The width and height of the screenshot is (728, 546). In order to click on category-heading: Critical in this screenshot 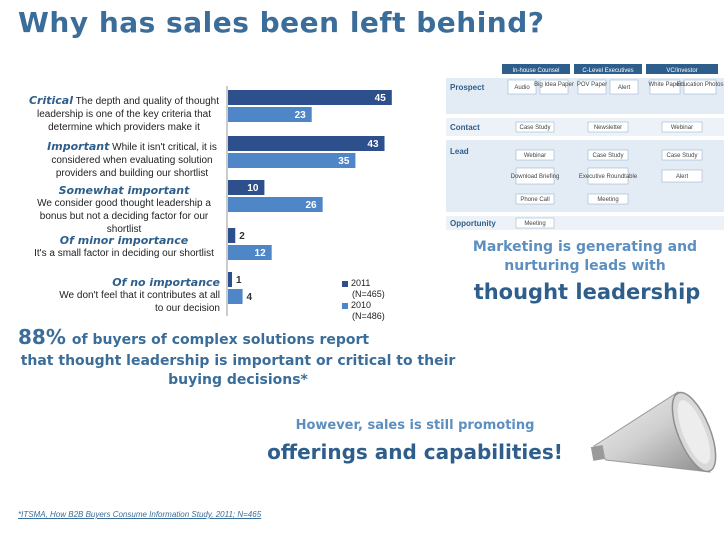, I will do `click(50, 100)`.